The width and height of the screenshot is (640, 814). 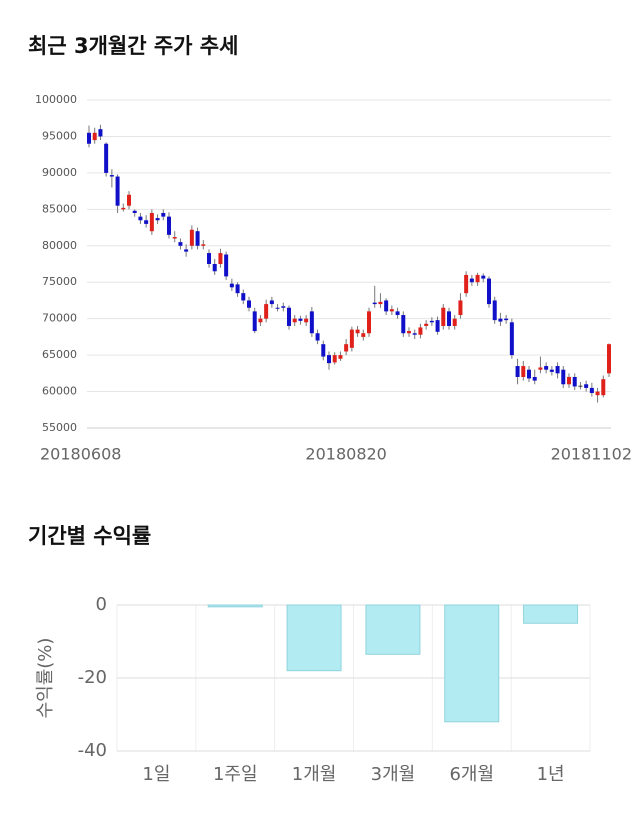 What do you see at coordinates (59, 172) in the screenshot?
I see `y-tick-label: 90000` at bounding box center [59, 172].